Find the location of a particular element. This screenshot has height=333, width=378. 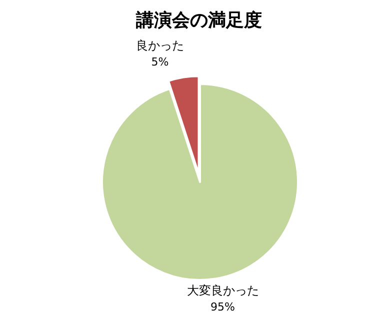

slice-label: 大変良かった is located at coordinates (222, 291).